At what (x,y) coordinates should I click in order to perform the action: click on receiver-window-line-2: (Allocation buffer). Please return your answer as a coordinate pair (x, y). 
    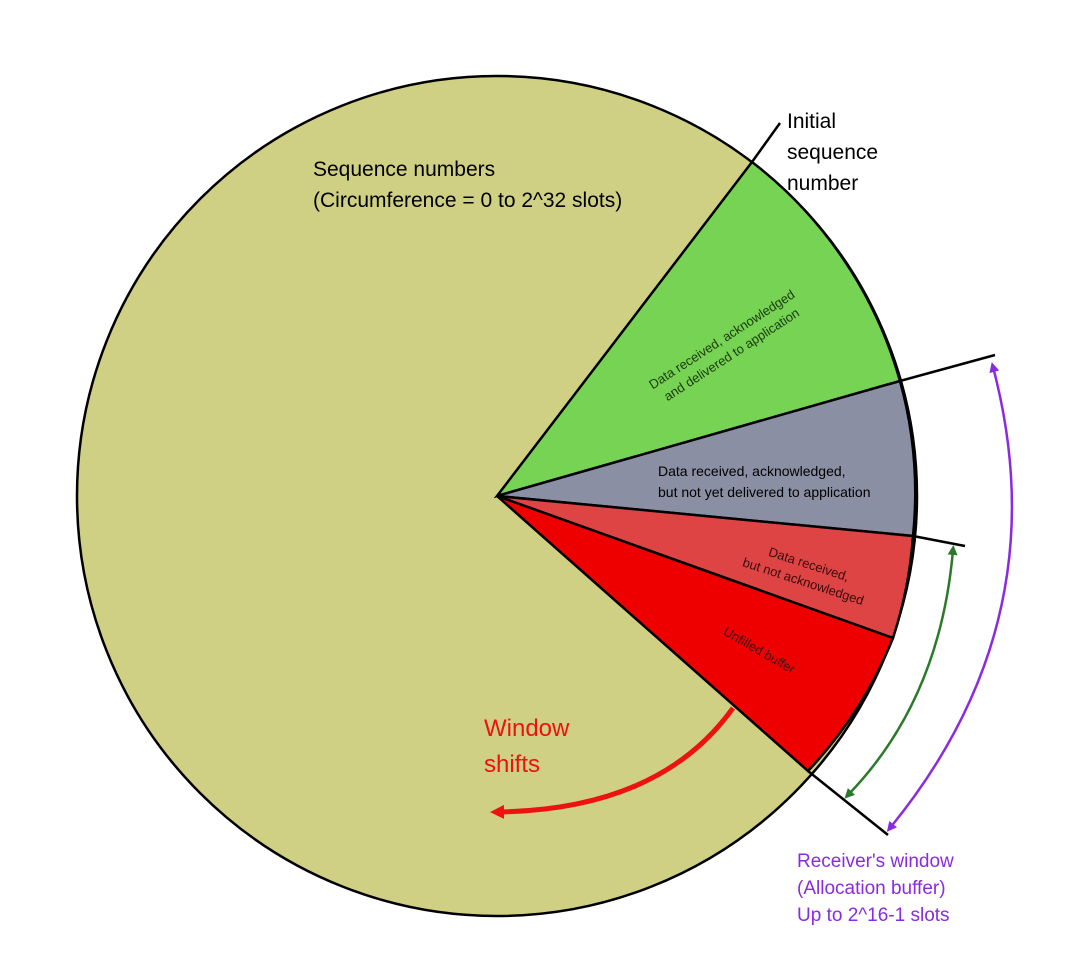
    Looking at the image, I should click on (871, 888).